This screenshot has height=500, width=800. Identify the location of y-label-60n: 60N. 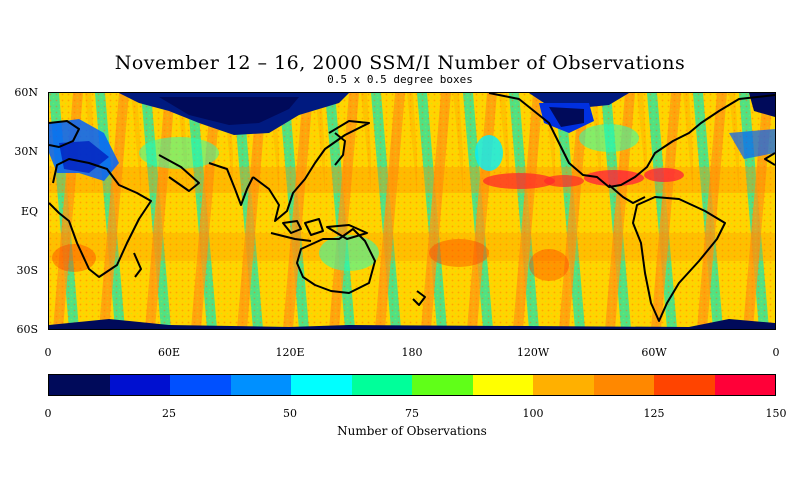
(26, 92).